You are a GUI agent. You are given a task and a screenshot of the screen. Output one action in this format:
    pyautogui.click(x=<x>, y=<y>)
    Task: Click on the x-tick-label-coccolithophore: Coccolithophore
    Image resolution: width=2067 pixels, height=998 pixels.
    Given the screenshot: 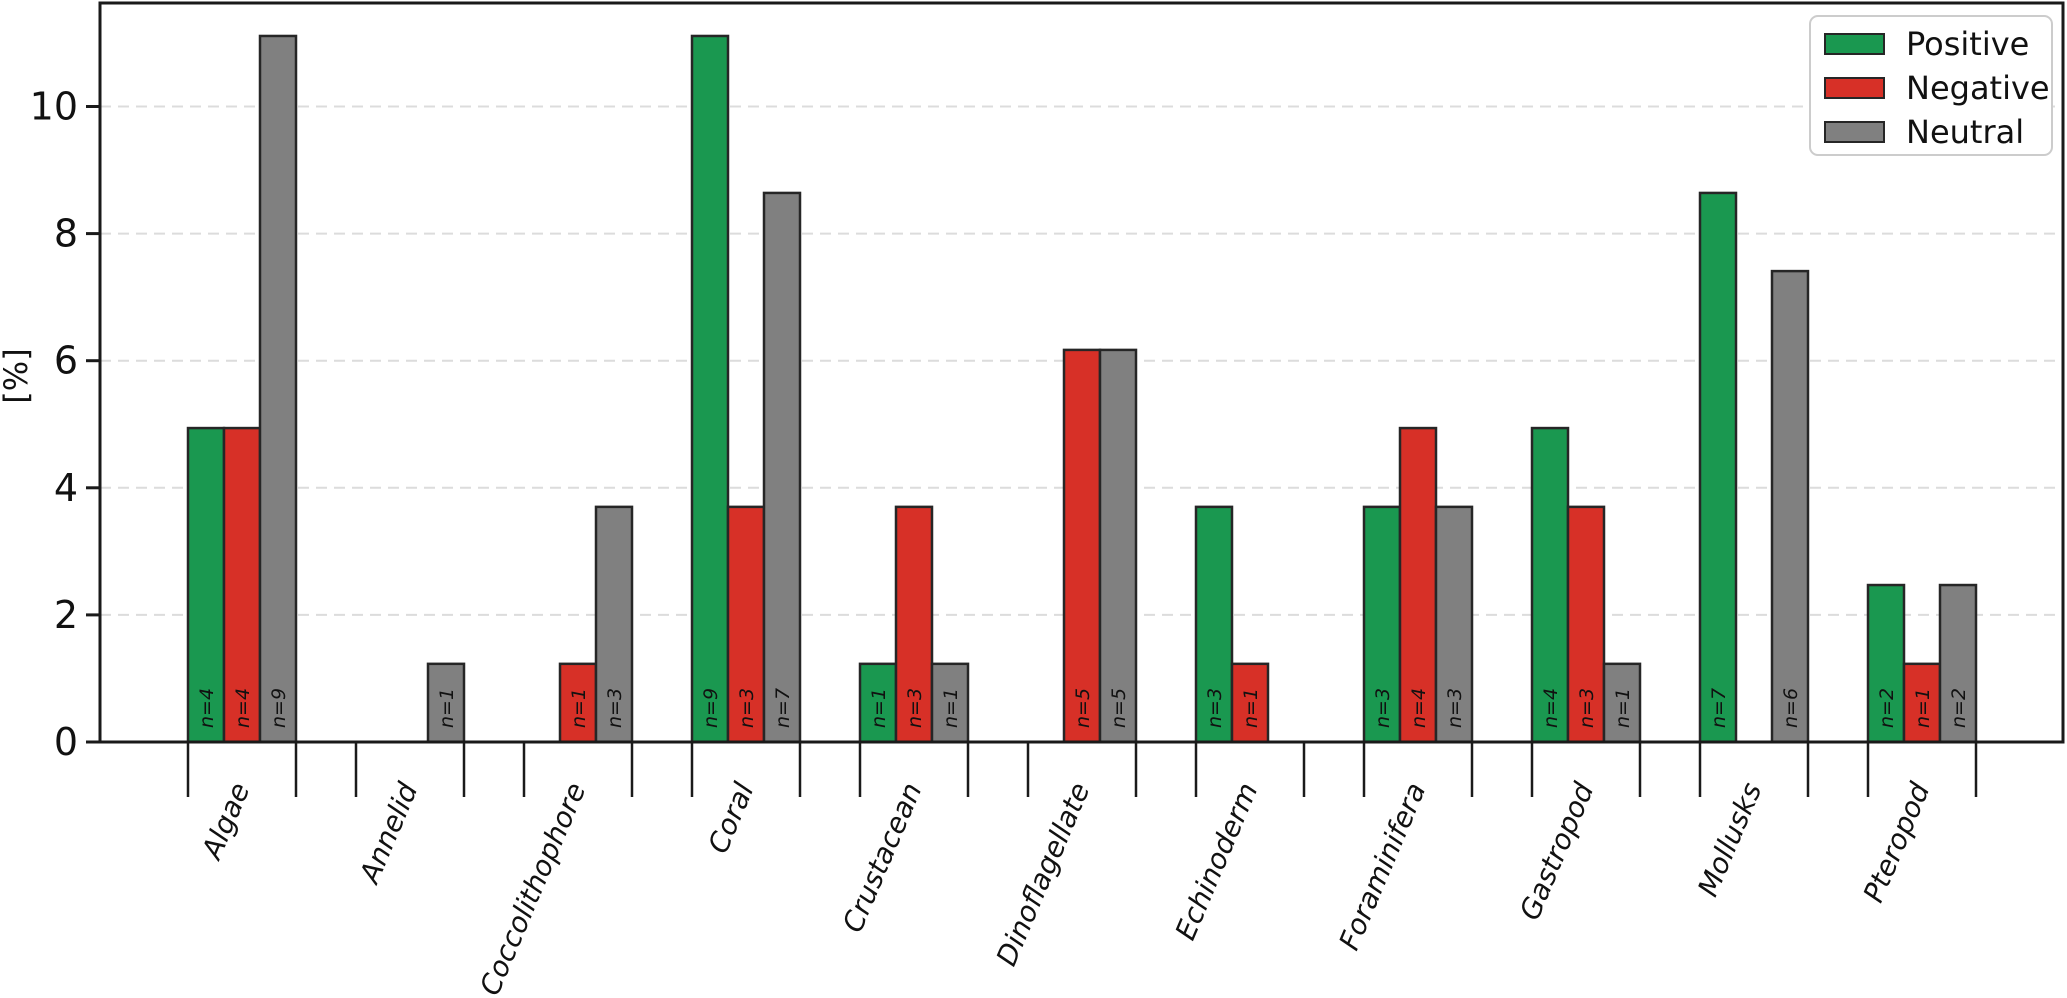 What is the action you would take?
    pyautogui.click(x=532, y=888)
    